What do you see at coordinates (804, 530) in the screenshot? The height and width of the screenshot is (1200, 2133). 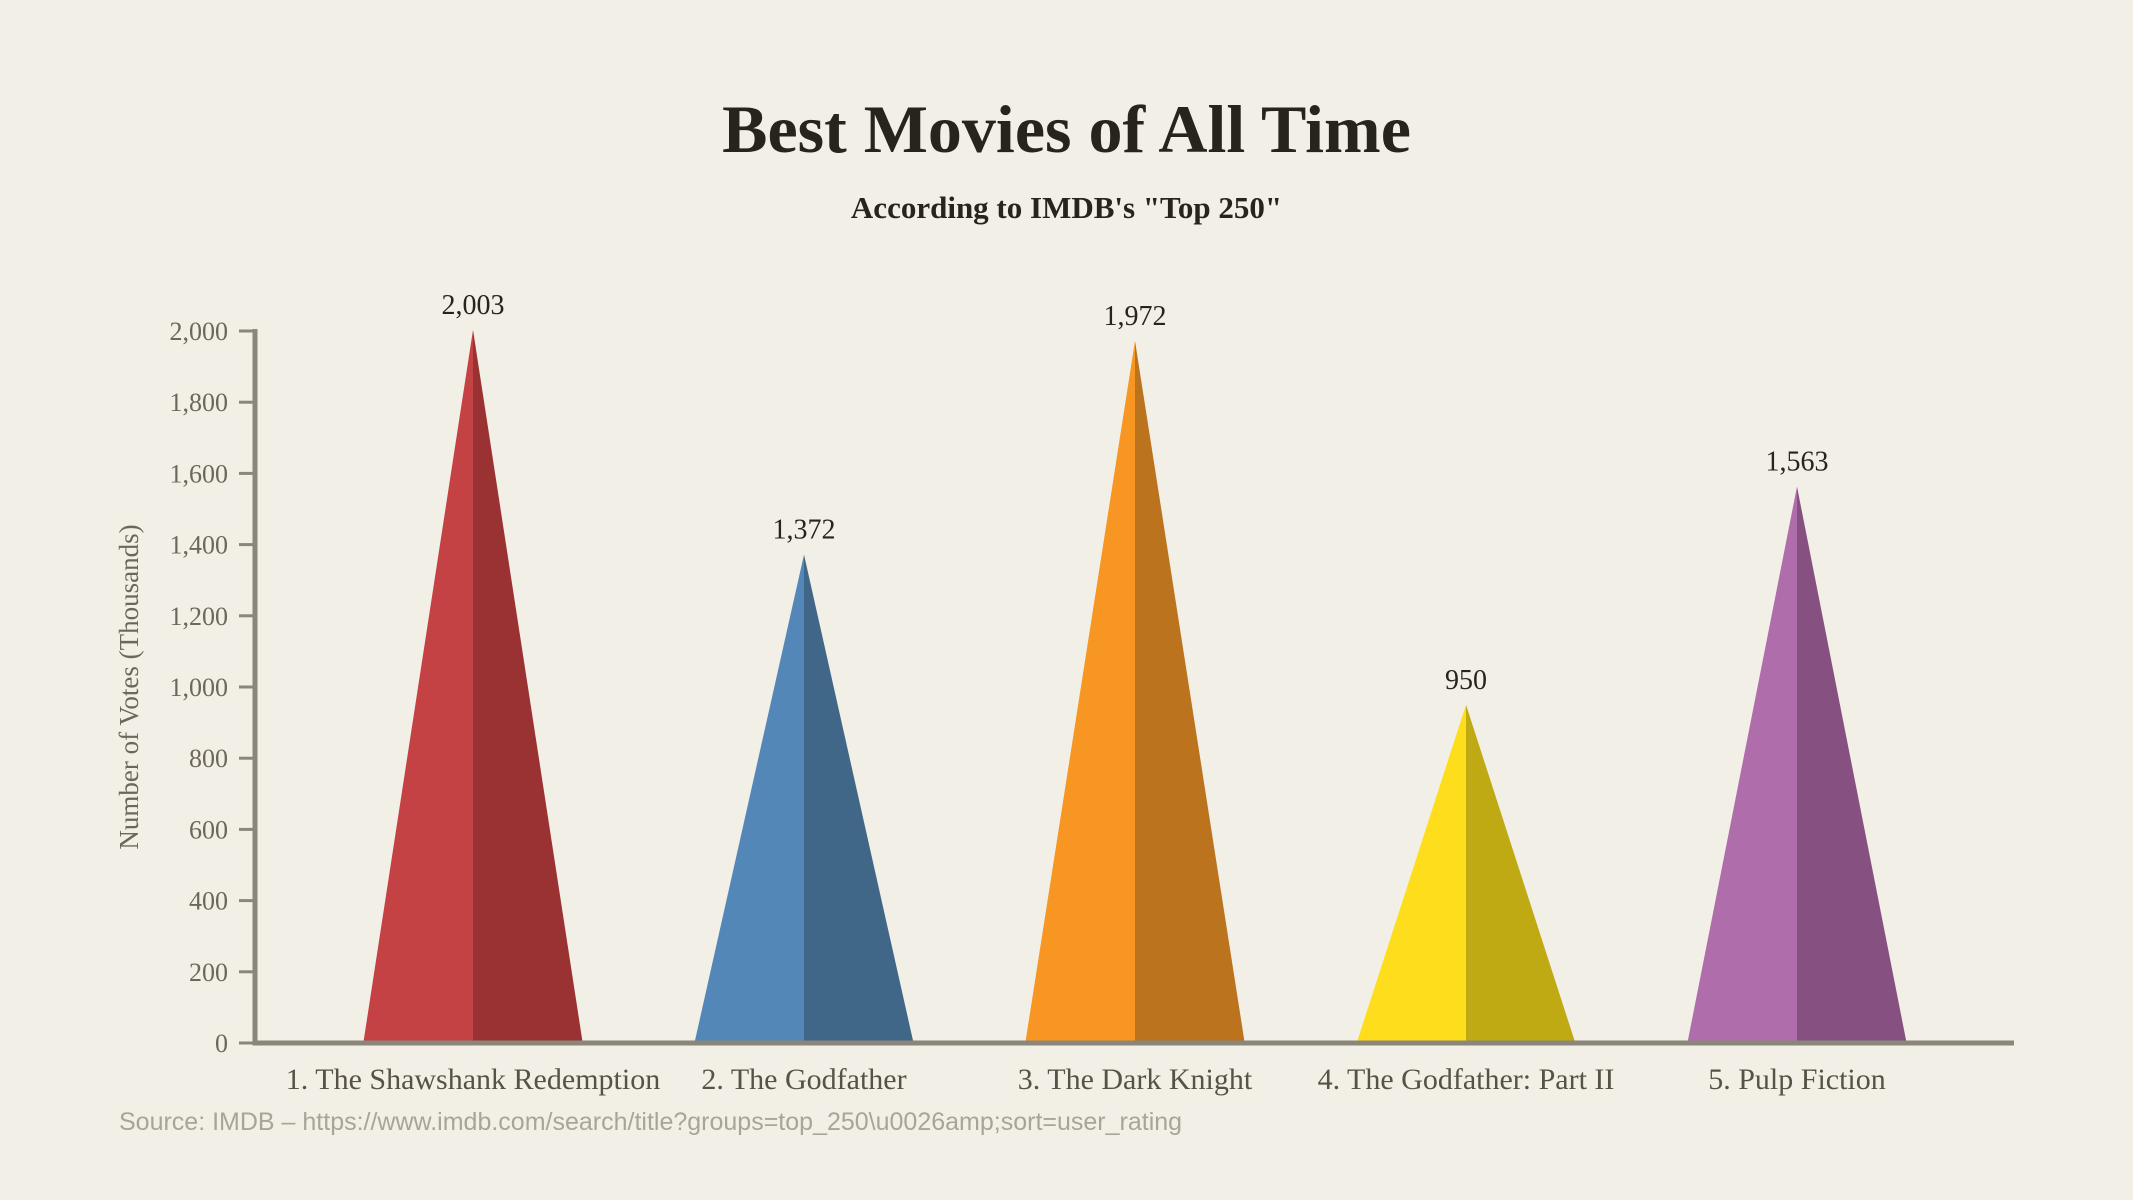 I see `value-label-the-godfather: 1,372` at bounding box center [804, 530].